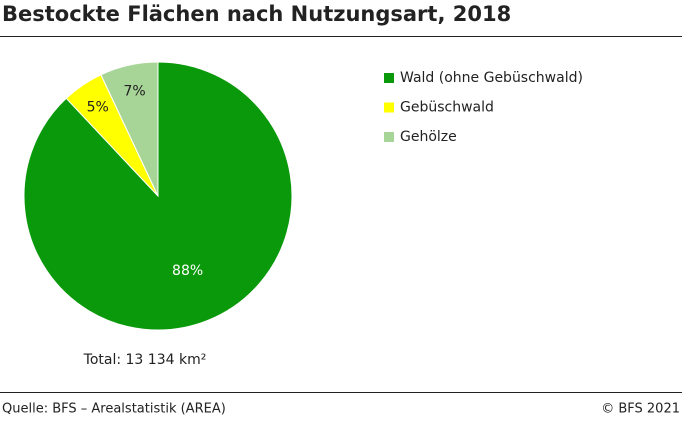 This screenshot has width=682, height=421. Describe the element at coordinates (114, 409) in the screenshot. I see `source: Quelle: BFS – Arealstatistik (AREA)` at that location.